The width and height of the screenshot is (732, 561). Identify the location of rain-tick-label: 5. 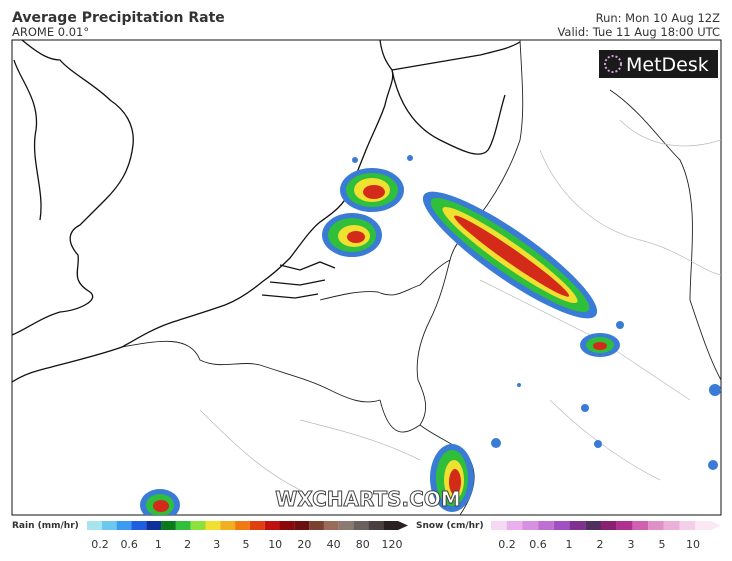
(246, 544).